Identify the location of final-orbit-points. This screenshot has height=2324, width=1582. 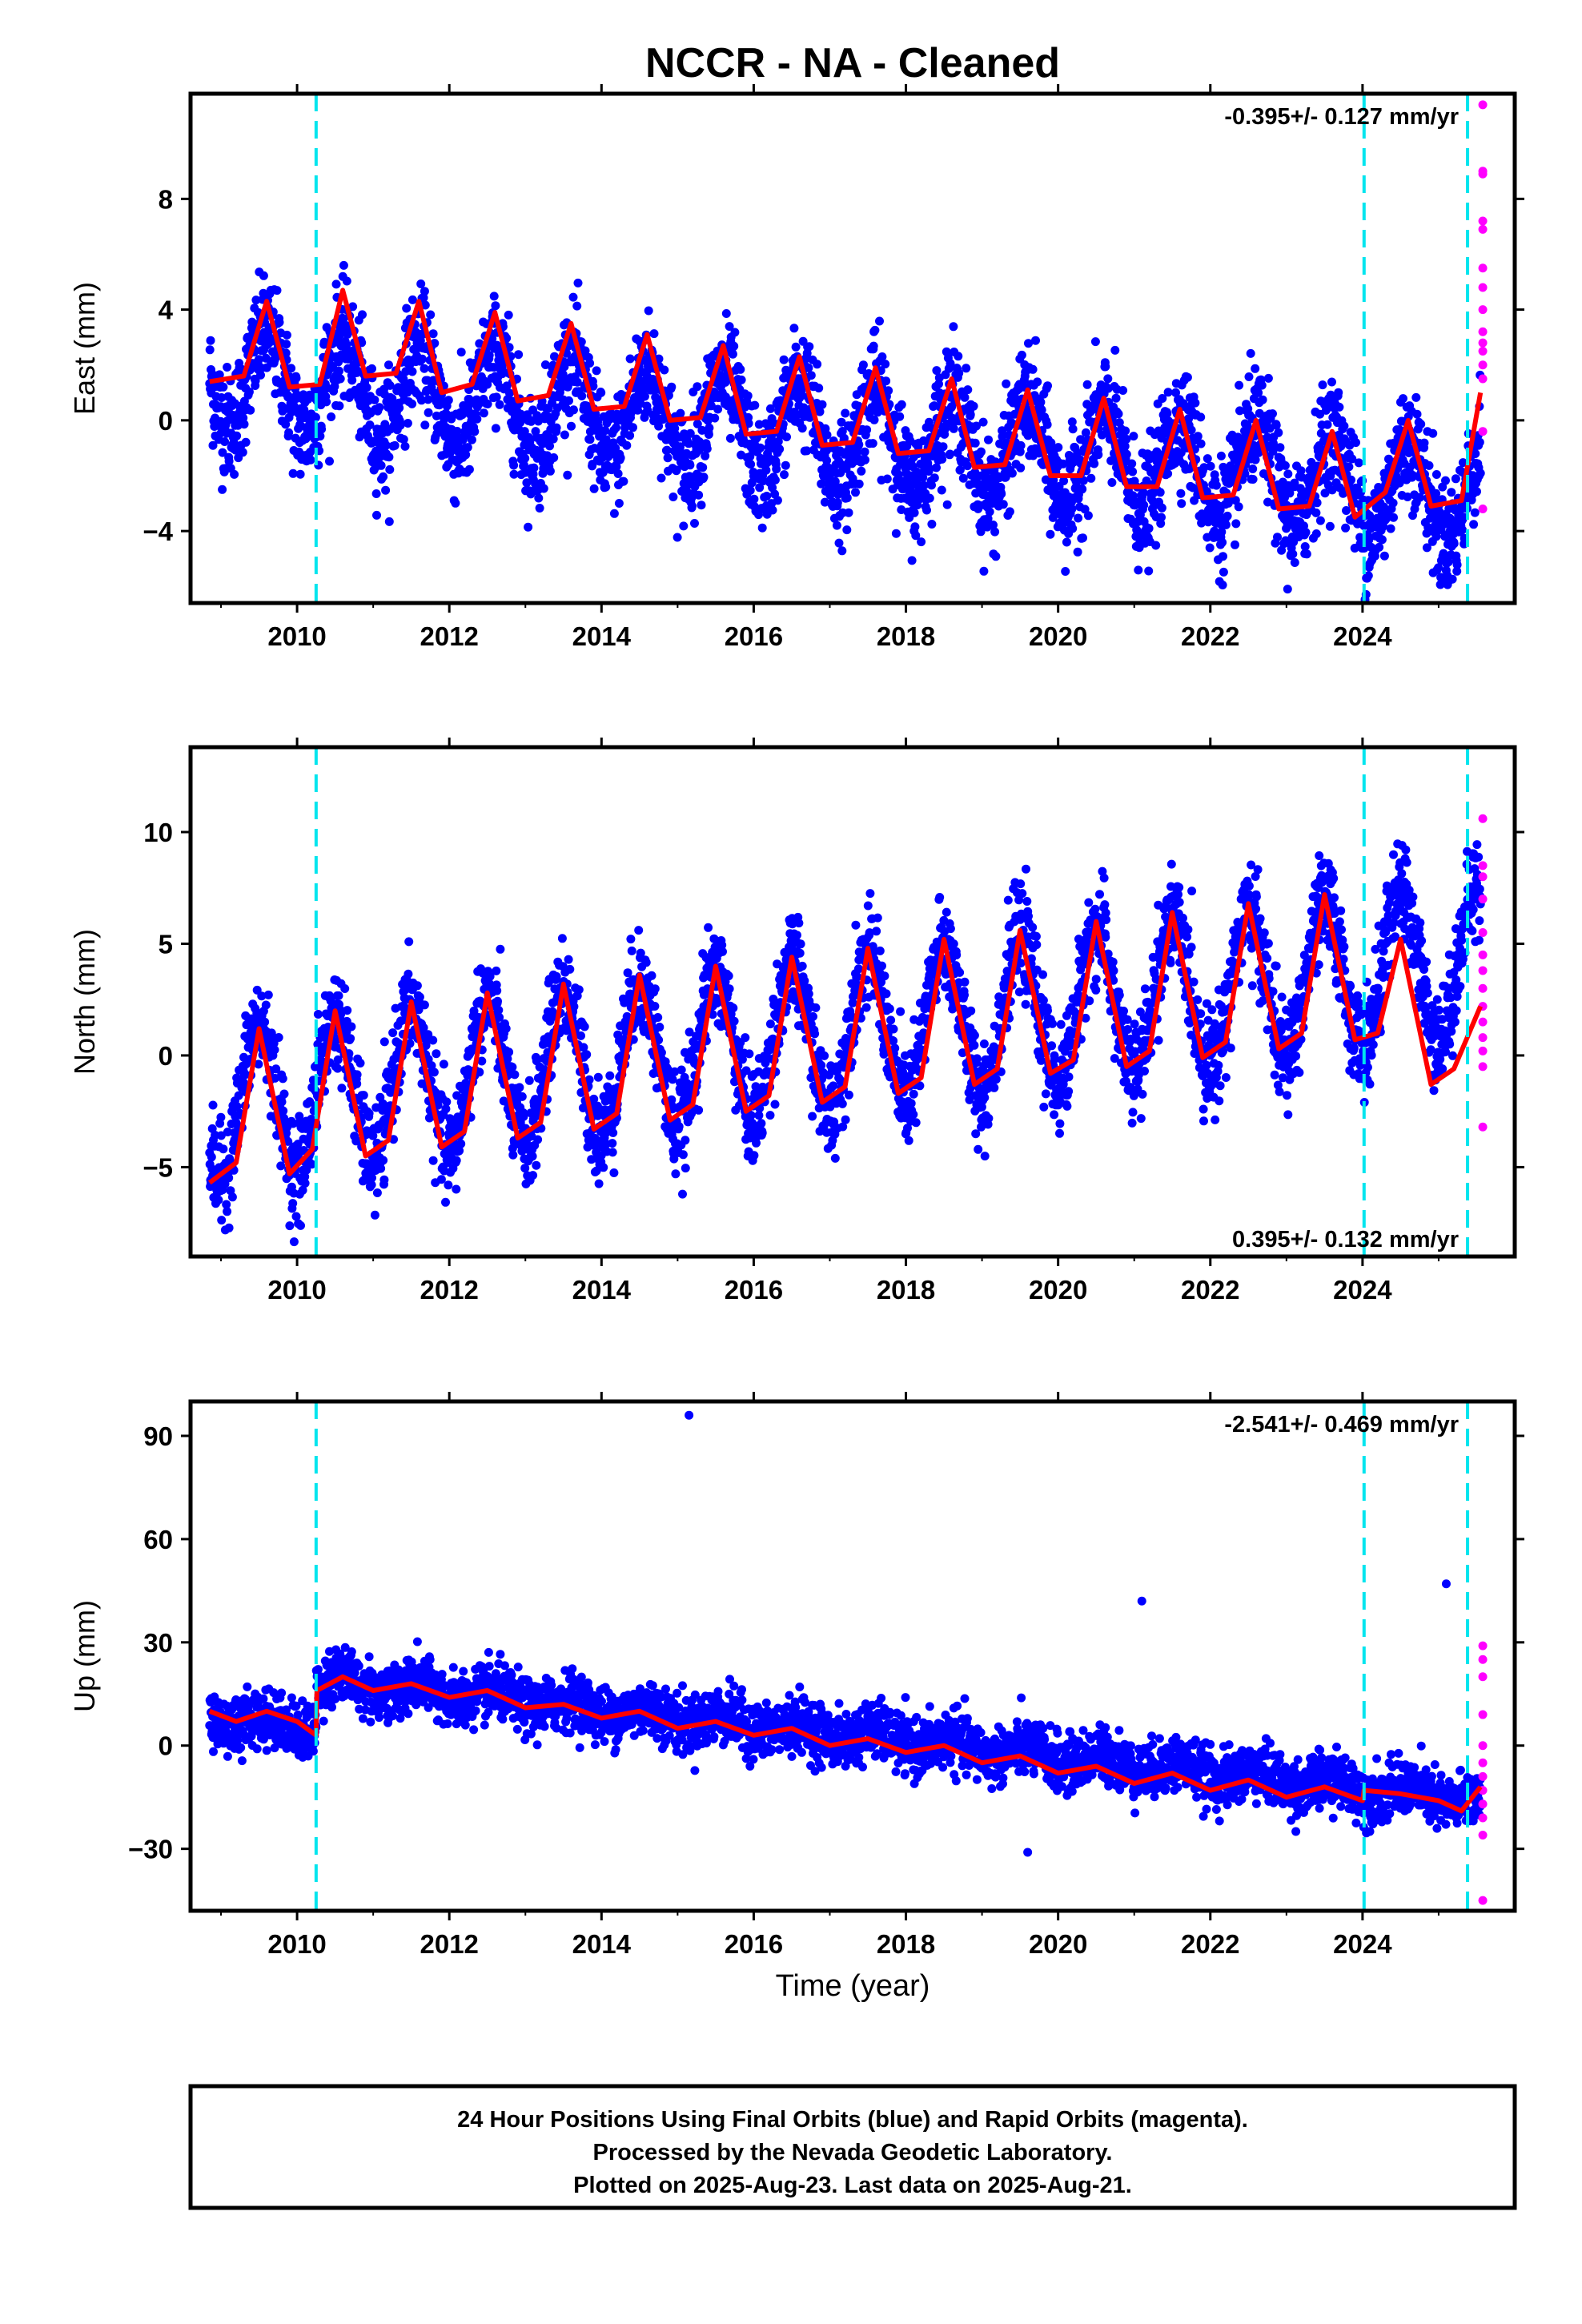
(845, 1043).